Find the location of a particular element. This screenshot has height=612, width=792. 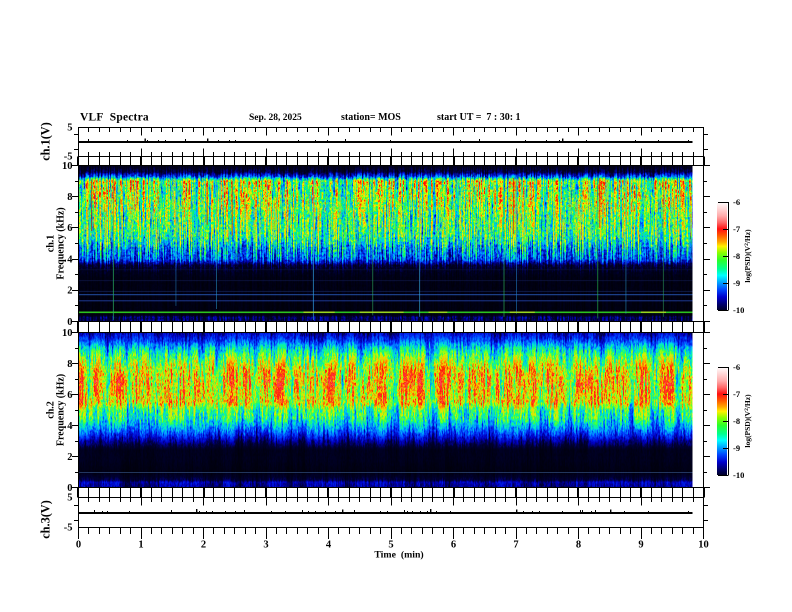

svg-text: ch.1 is located at coordinates (51, 244).